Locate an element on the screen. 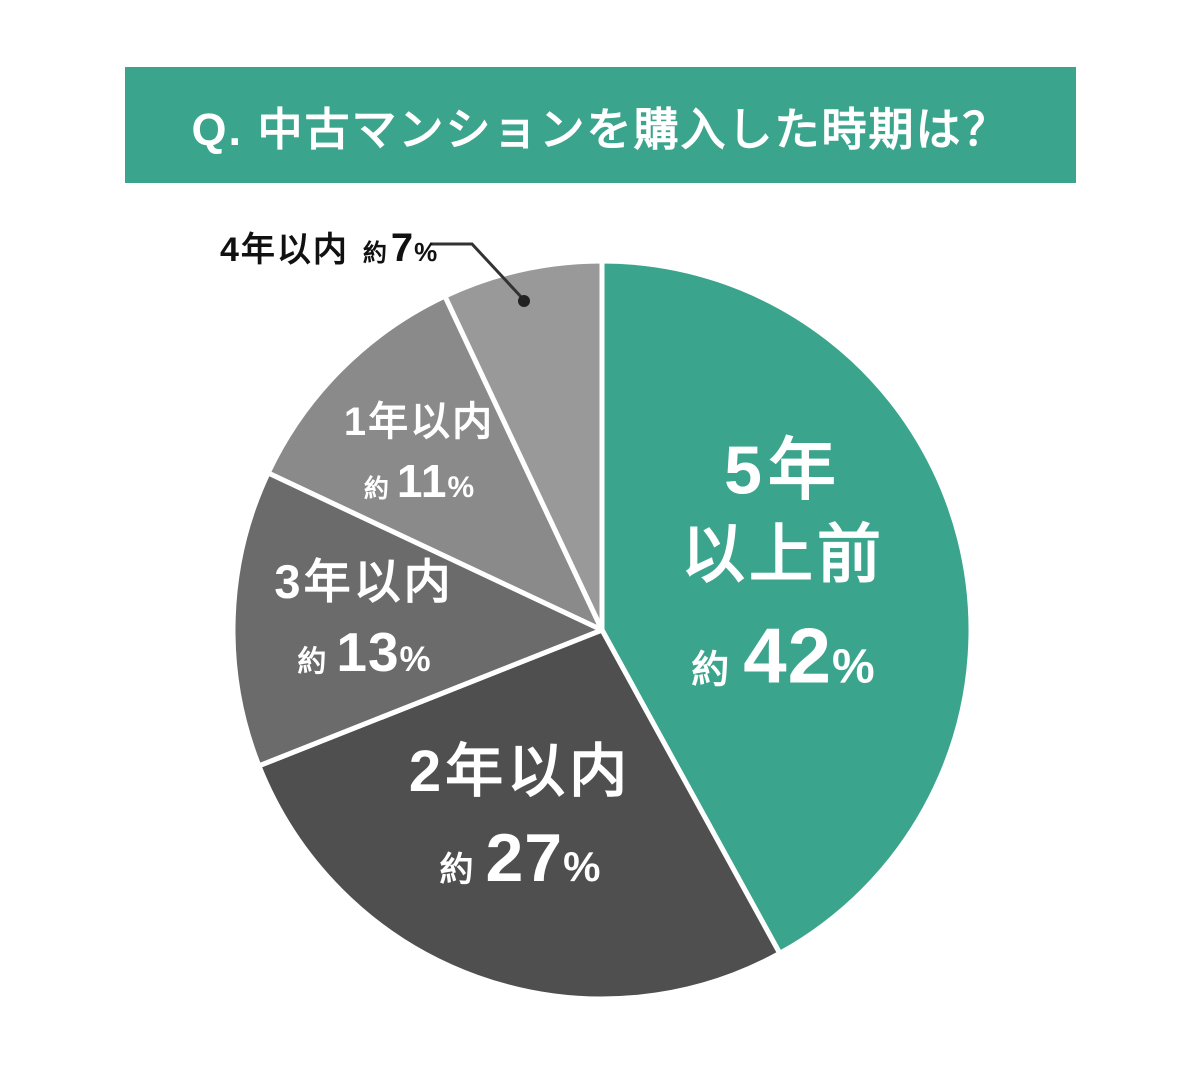 This screenshot has width=1200, height=1080. slice-value-within3: 約 13 % is located at coordinates (363, 652).